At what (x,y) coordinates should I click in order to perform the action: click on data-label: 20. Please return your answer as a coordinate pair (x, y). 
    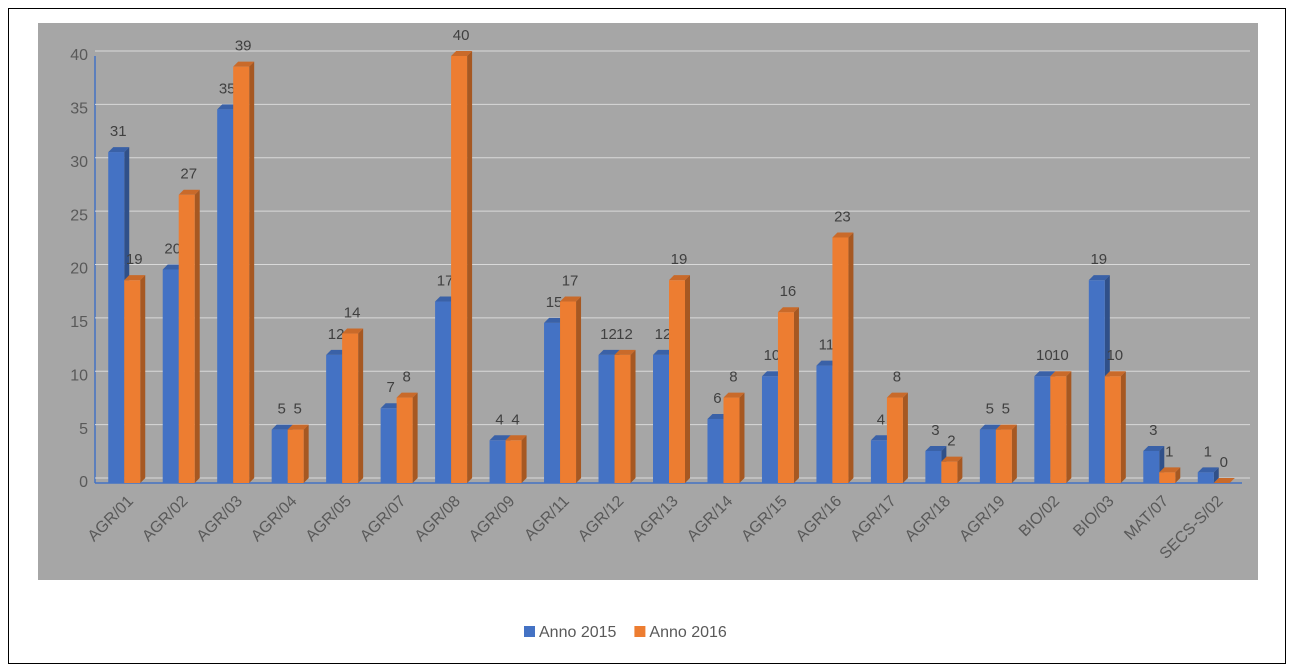
    Looking at the image, I should click on (172, 248).